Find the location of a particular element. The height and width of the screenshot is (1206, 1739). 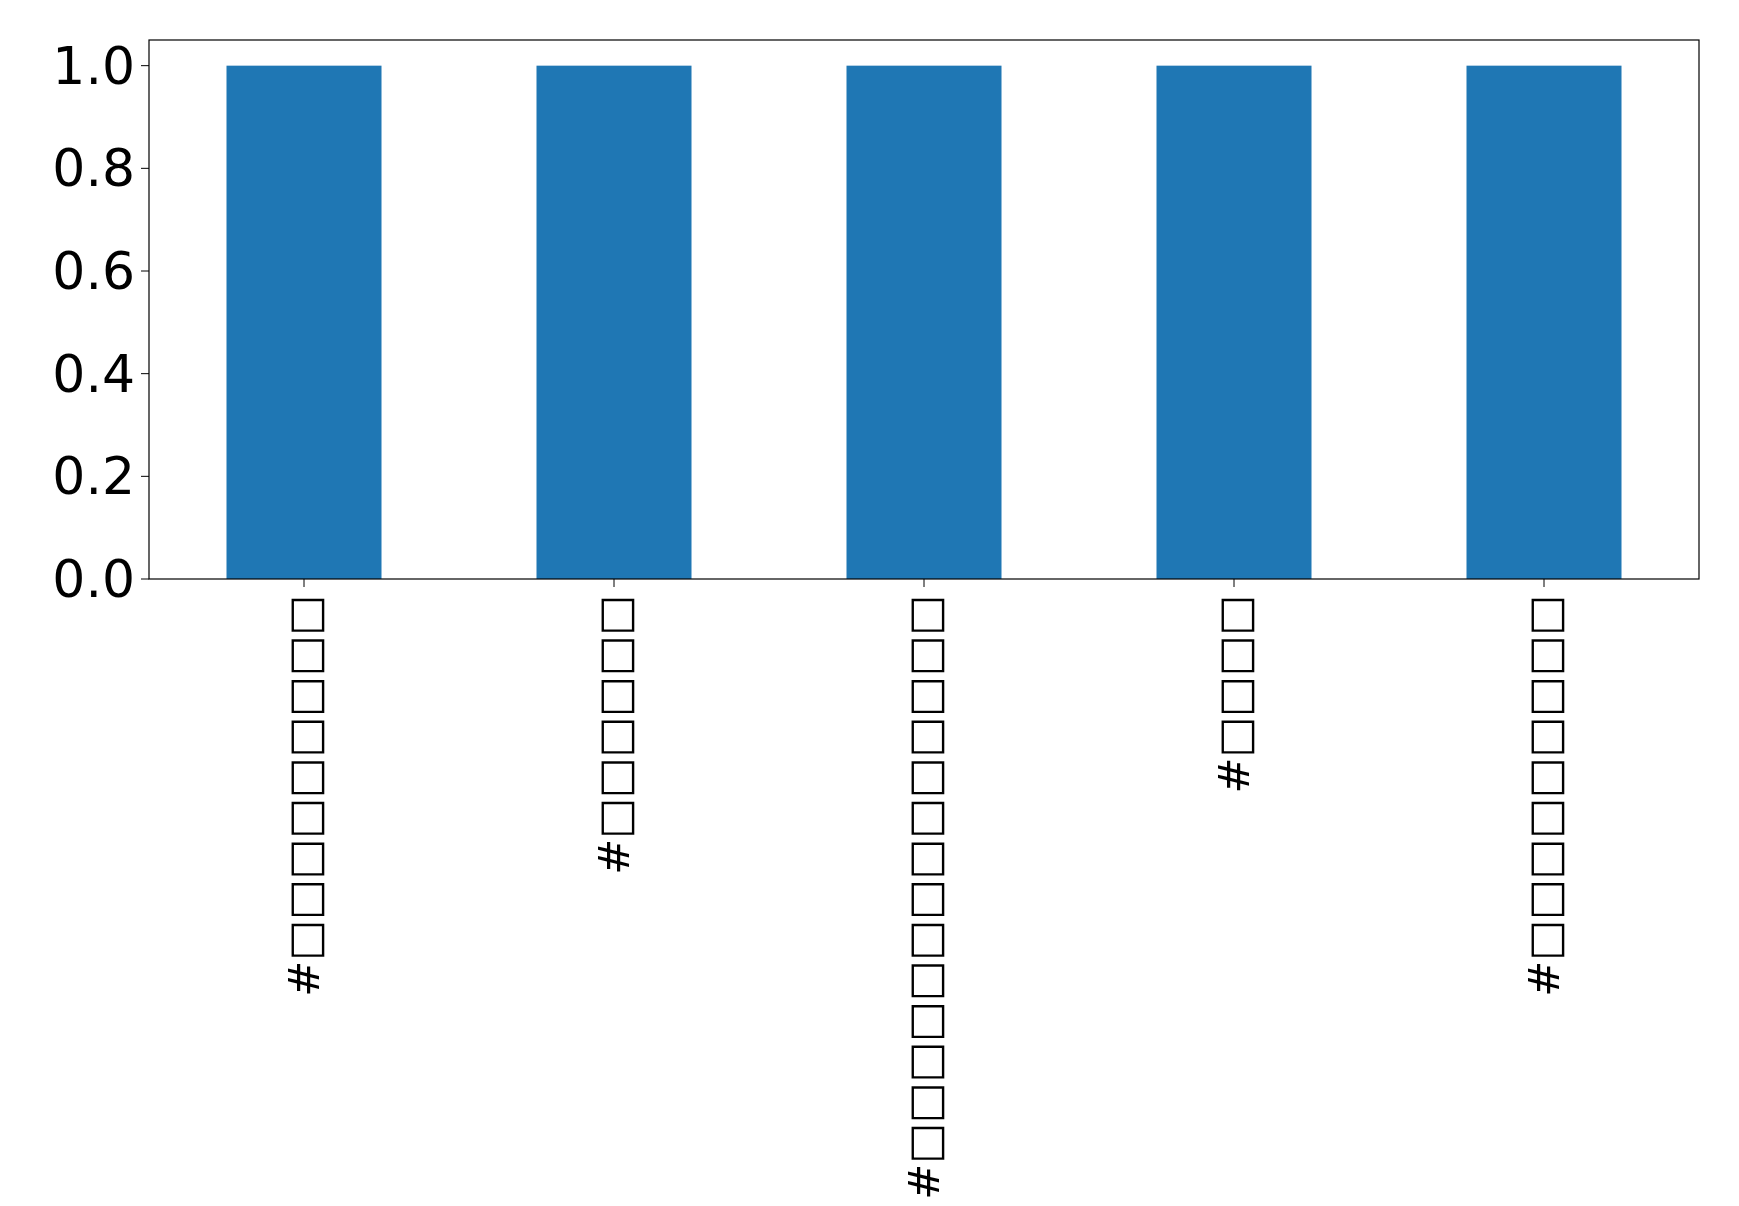

x-tick-label: #□□□□□□ is located at coordinates (614, 735).